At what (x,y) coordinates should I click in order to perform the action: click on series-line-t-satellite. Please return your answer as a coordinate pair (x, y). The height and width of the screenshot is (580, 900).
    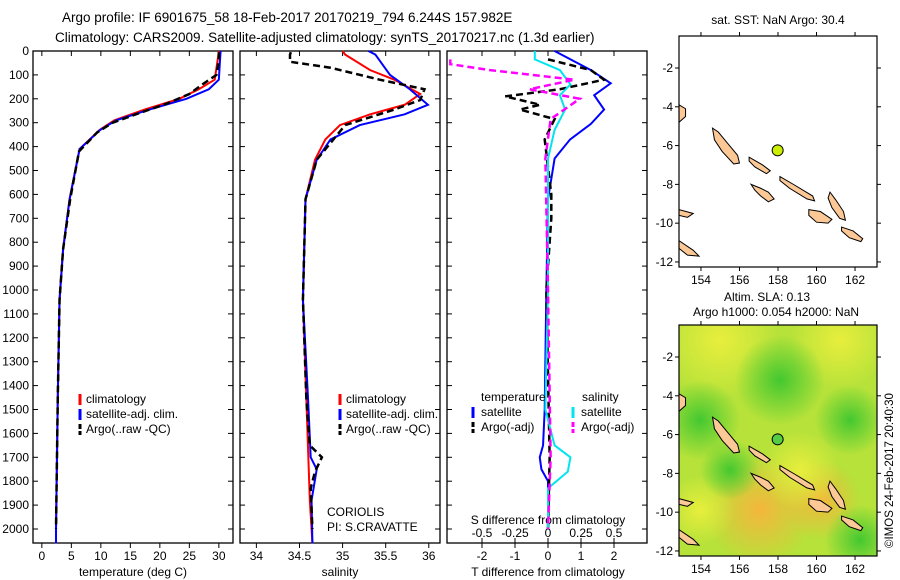
    Looking at the image, I should click on (575, 289).